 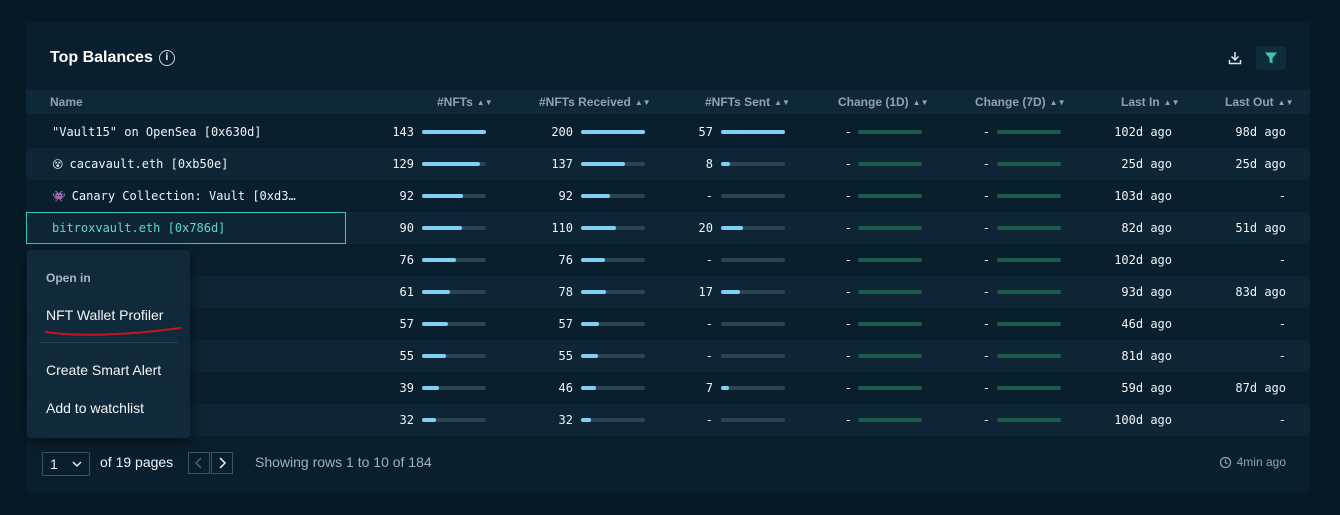 What do you see at coordinates (1253, 58) in the screenshot?
I see `toolbar` at bounding box center [1253, 58].